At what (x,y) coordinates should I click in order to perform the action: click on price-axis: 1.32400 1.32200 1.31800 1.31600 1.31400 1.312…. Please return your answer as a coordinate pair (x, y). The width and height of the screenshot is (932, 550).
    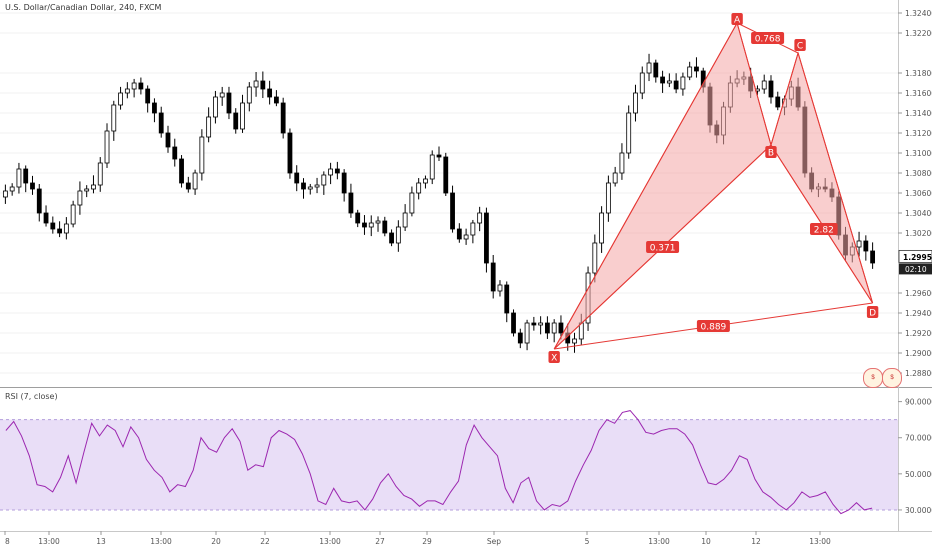
    Looking at the image, I should click on (915, 193).